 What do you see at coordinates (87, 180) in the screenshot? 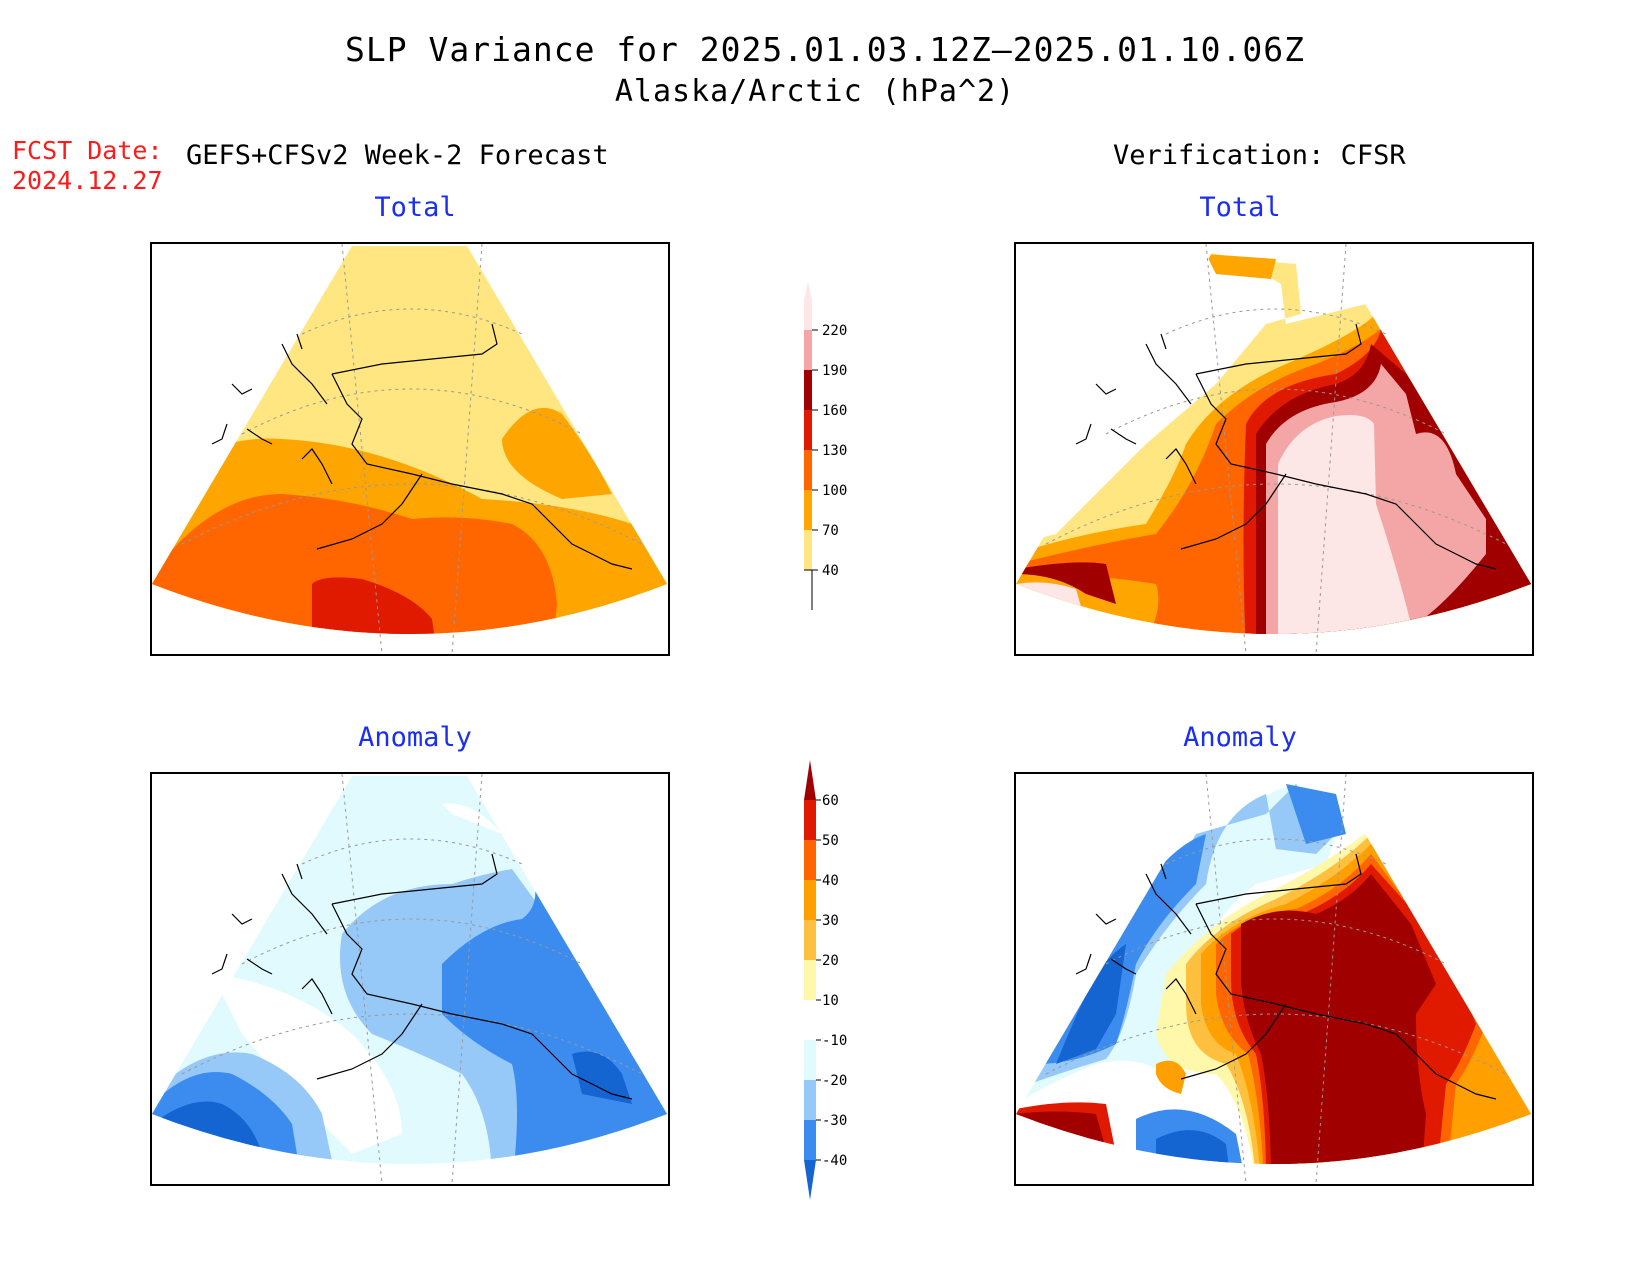
I see `fcst-date-value: 2024.12.27` at bounding box center [87, 180].